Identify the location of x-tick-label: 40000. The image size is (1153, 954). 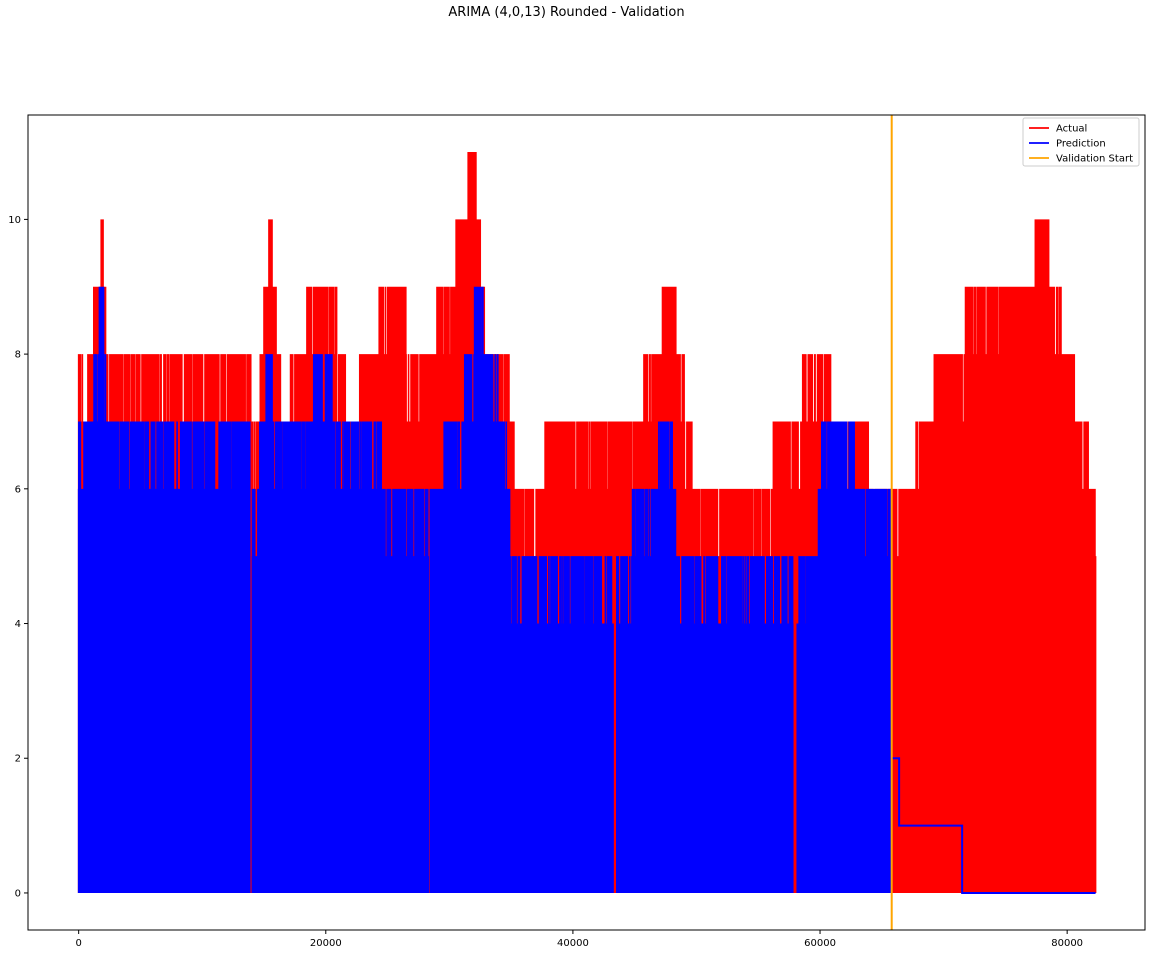
(573, 943).